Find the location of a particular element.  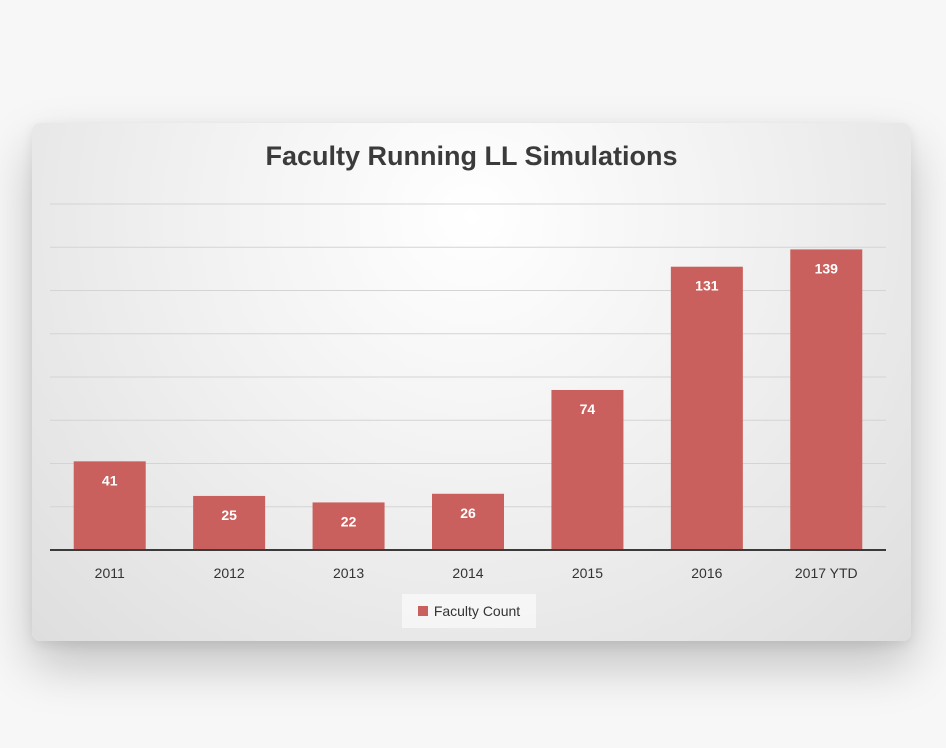

data-label: 26 is located at coordinates (468, 513).